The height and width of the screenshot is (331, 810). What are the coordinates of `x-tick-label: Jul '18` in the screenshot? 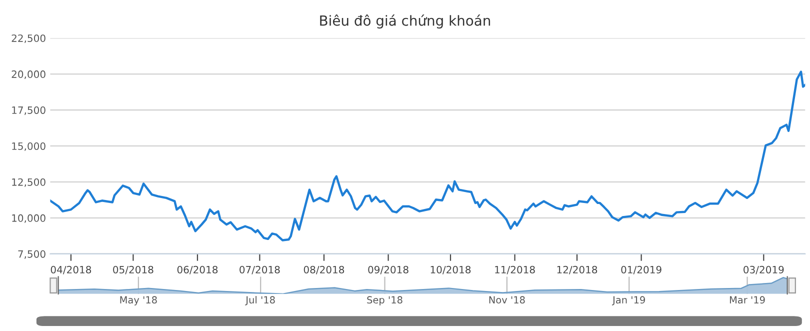 It's located at (260, 301).